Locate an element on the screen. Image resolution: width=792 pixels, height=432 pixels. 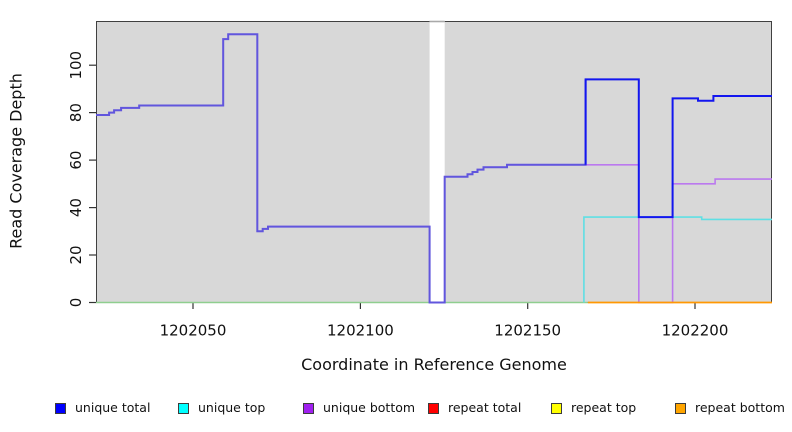
no-data-gap is located at coordinates (437, 162).